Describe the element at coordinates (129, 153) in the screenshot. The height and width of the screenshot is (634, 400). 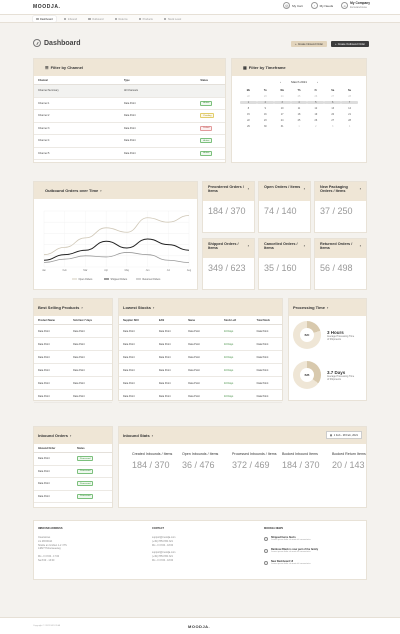
I see `table-row: Channel 5 Data Point Active` at that location.